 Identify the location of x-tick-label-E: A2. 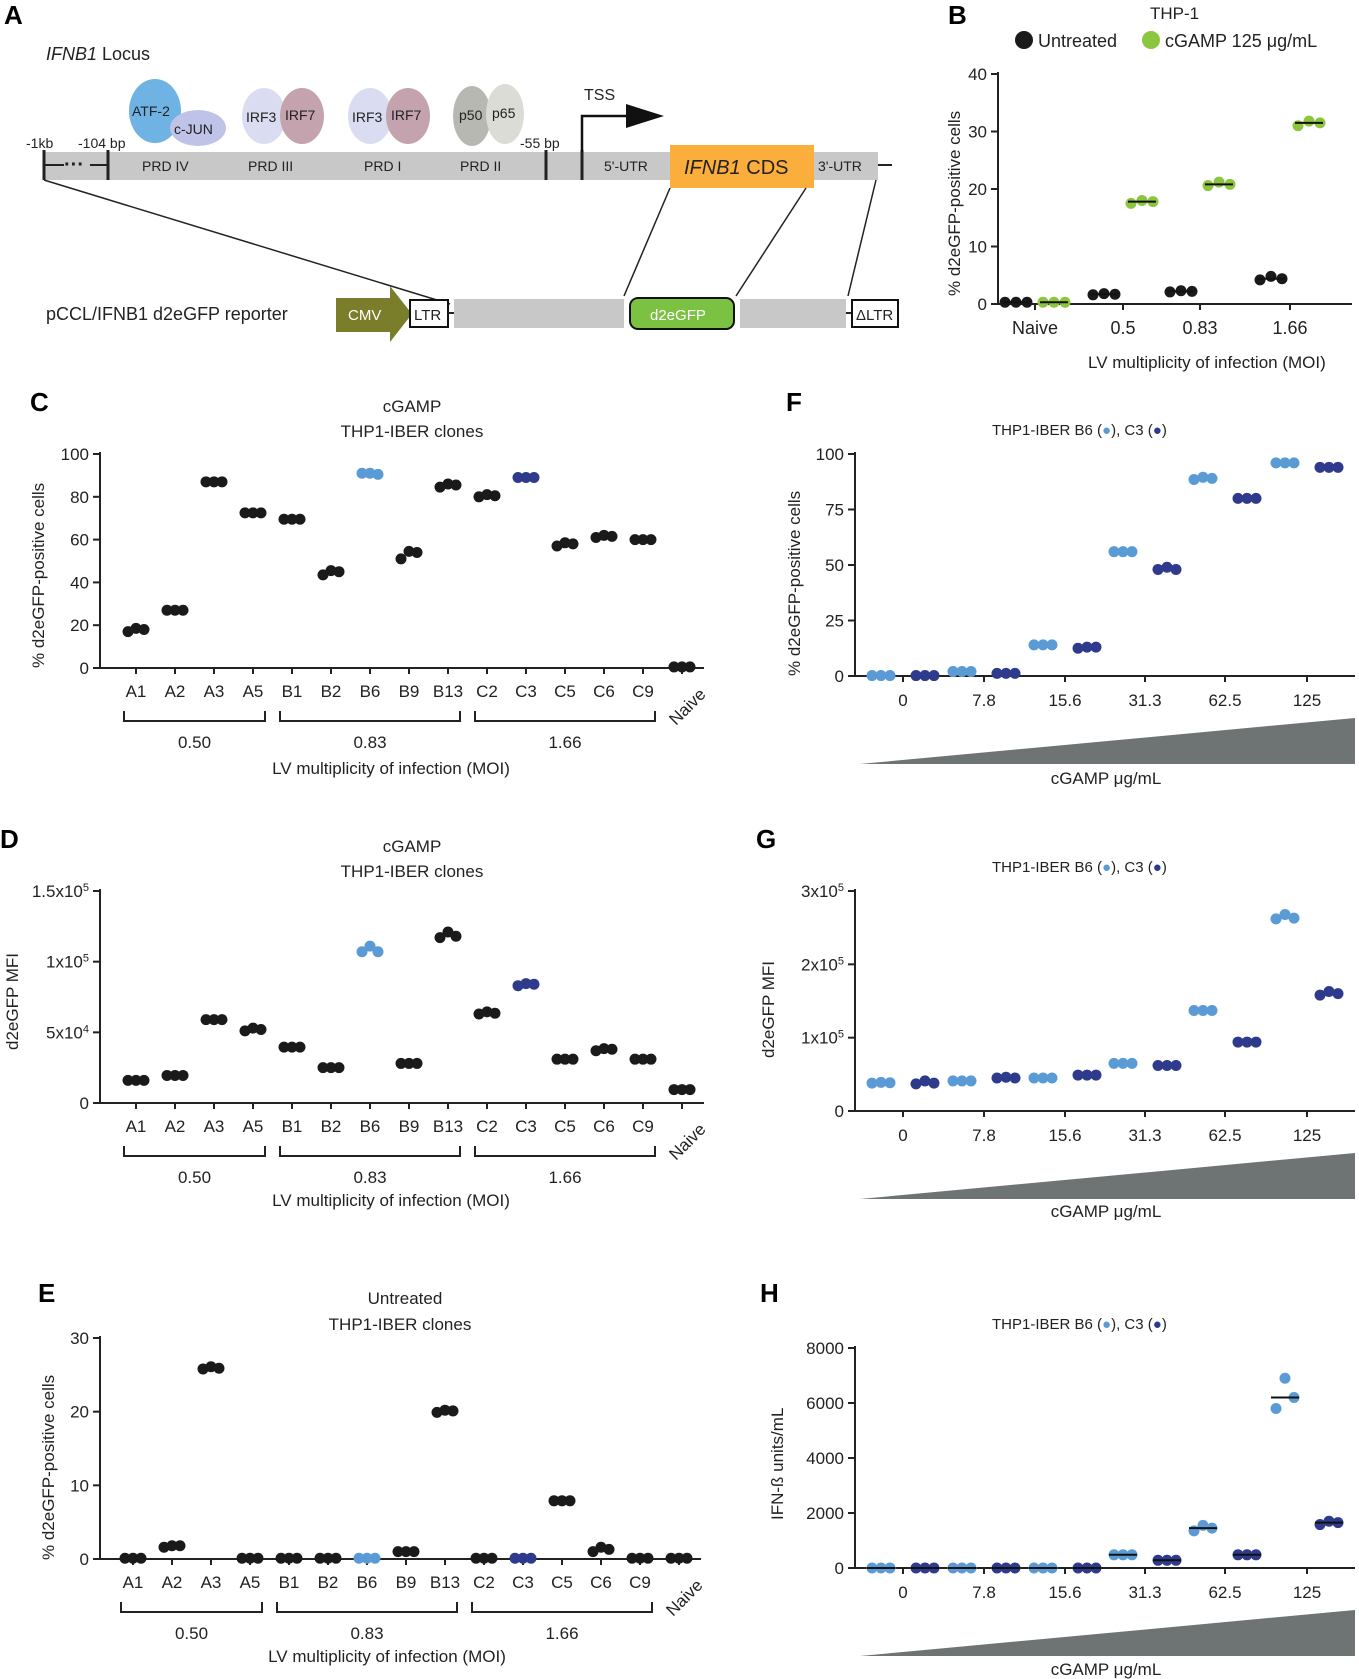
(172, 1582).